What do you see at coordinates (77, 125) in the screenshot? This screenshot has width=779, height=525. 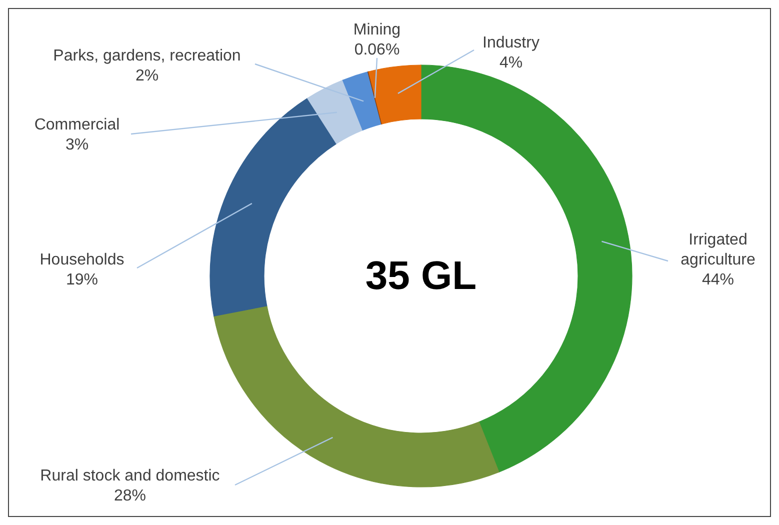 I see `slice-label: Commercial` at bounding box center [77, 125].